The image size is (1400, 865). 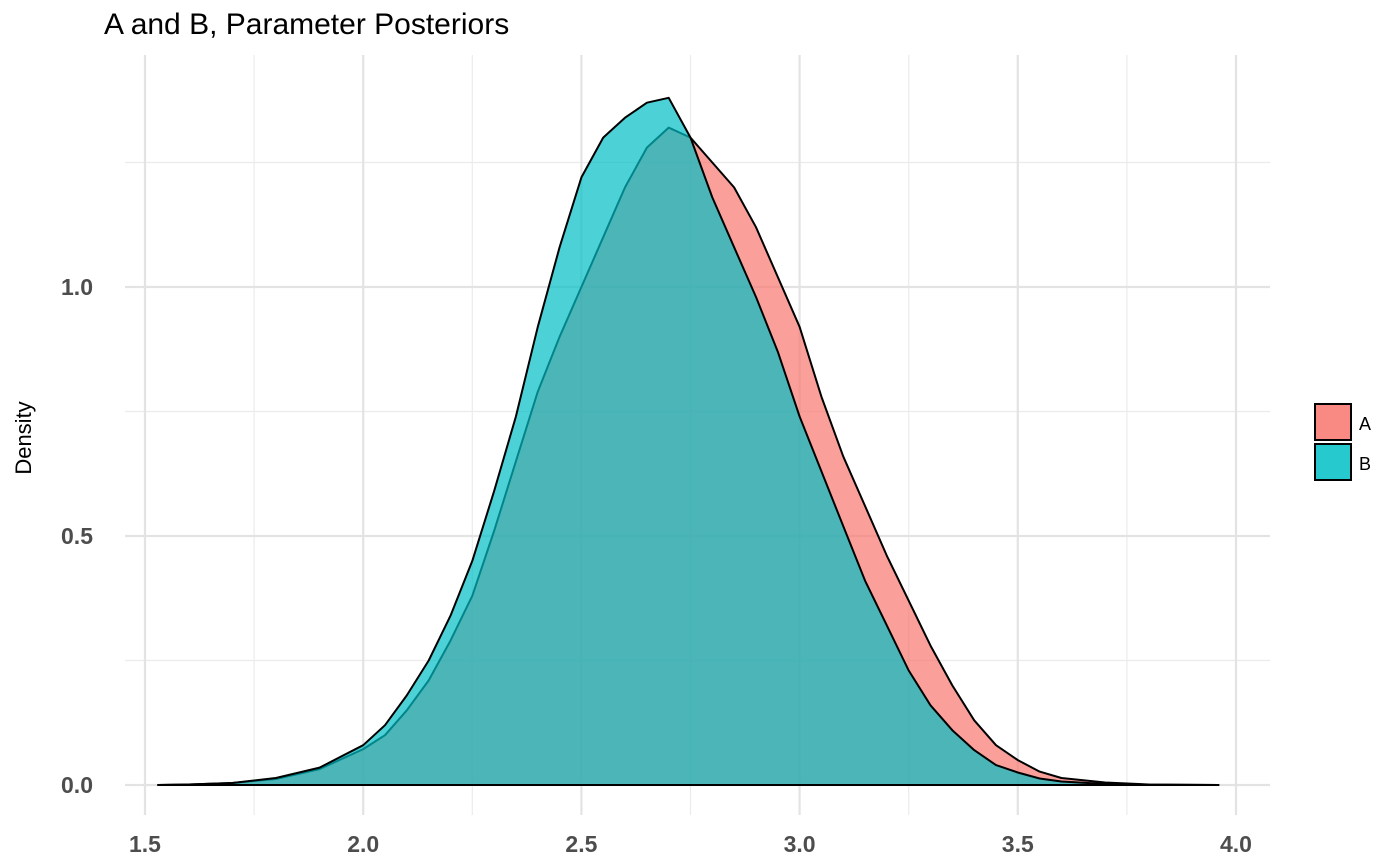 What do you see at coordinates (363, 844) in the screenshot?
I see `x-tick-label: 2.0` at bounding box center [363, 844].